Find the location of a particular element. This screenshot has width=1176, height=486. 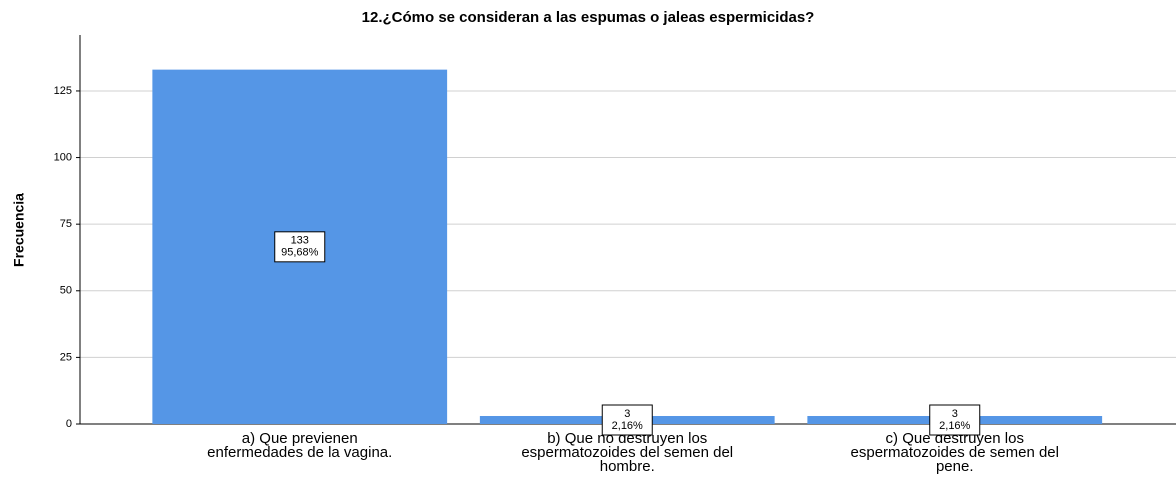

x-tick-label: c) Que destruyen los is located at coordinates (955, 438).